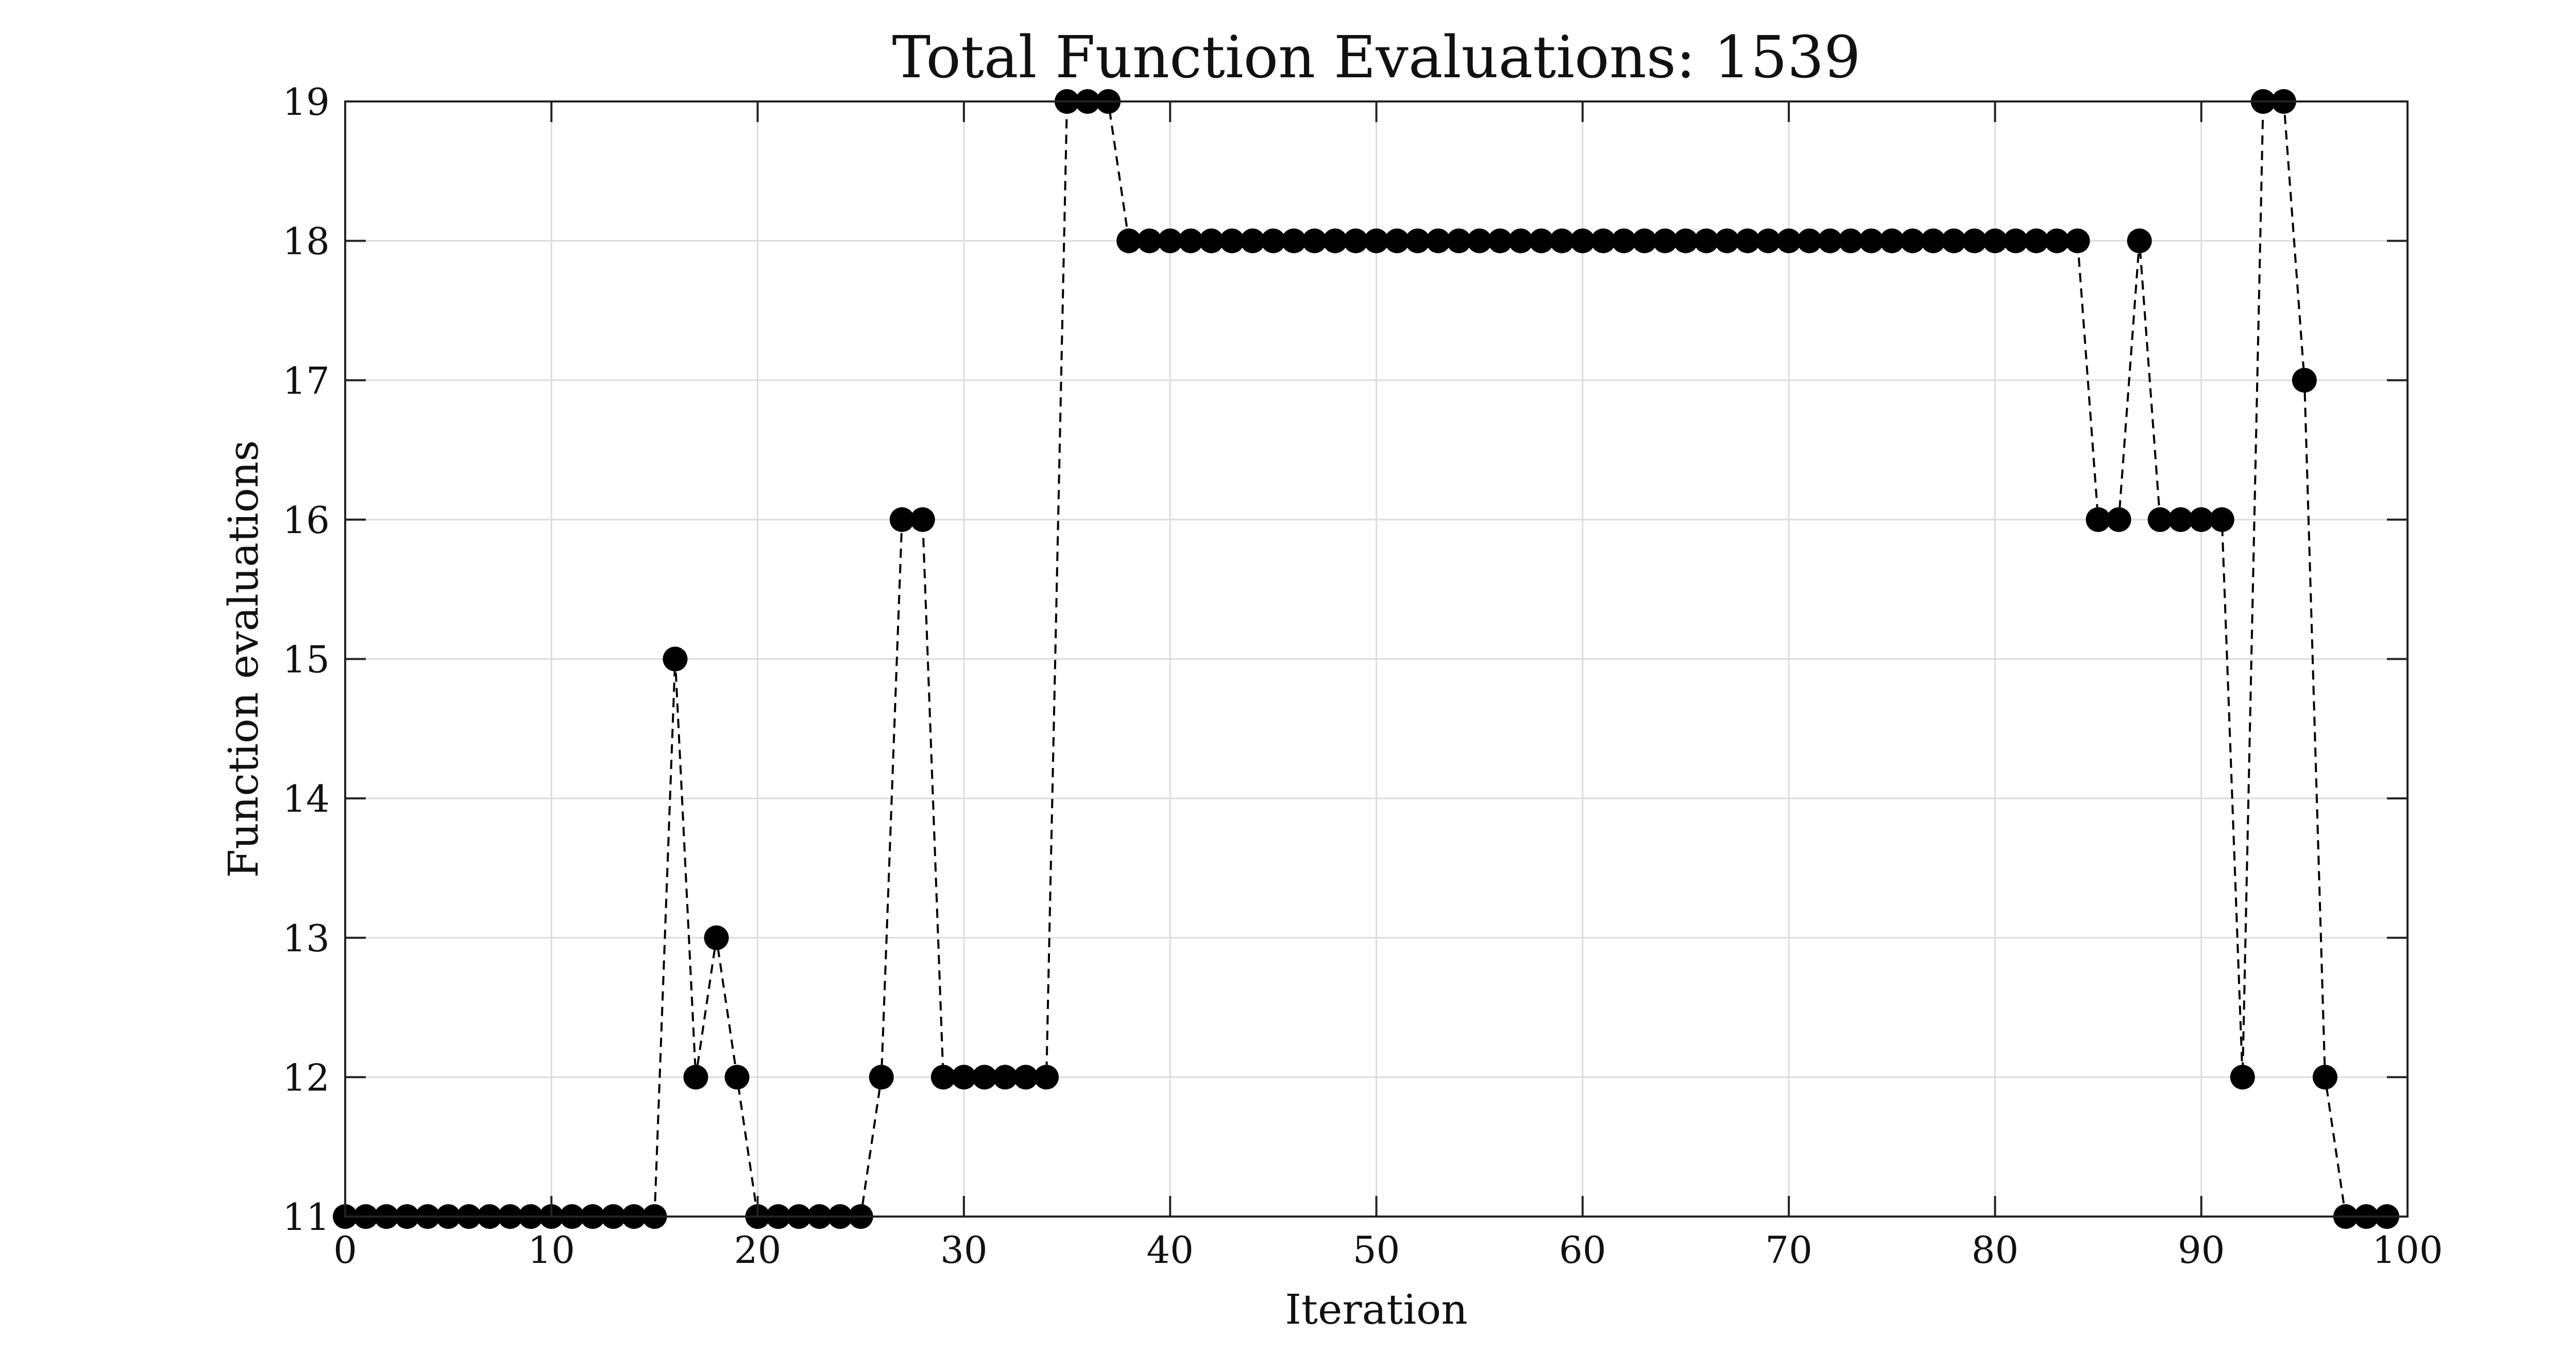 The image size is (2576, 1352). Describe the element at coordinates (1995, 1250) in the screenshot. I see `x-tick-label: 80` at that location.